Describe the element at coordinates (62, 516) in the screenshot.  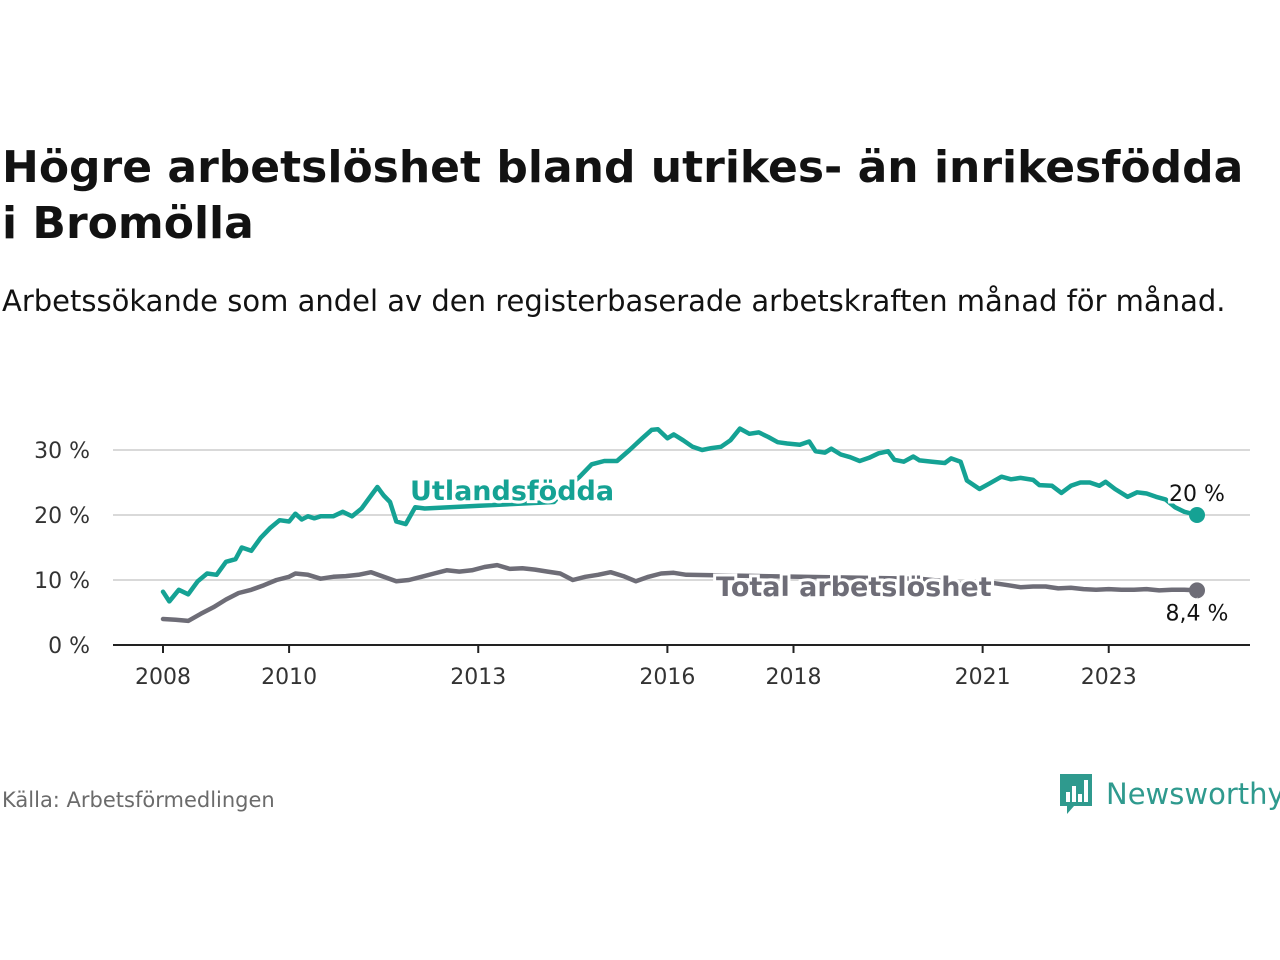
I see `y-tick-label: 20 %` at that location.